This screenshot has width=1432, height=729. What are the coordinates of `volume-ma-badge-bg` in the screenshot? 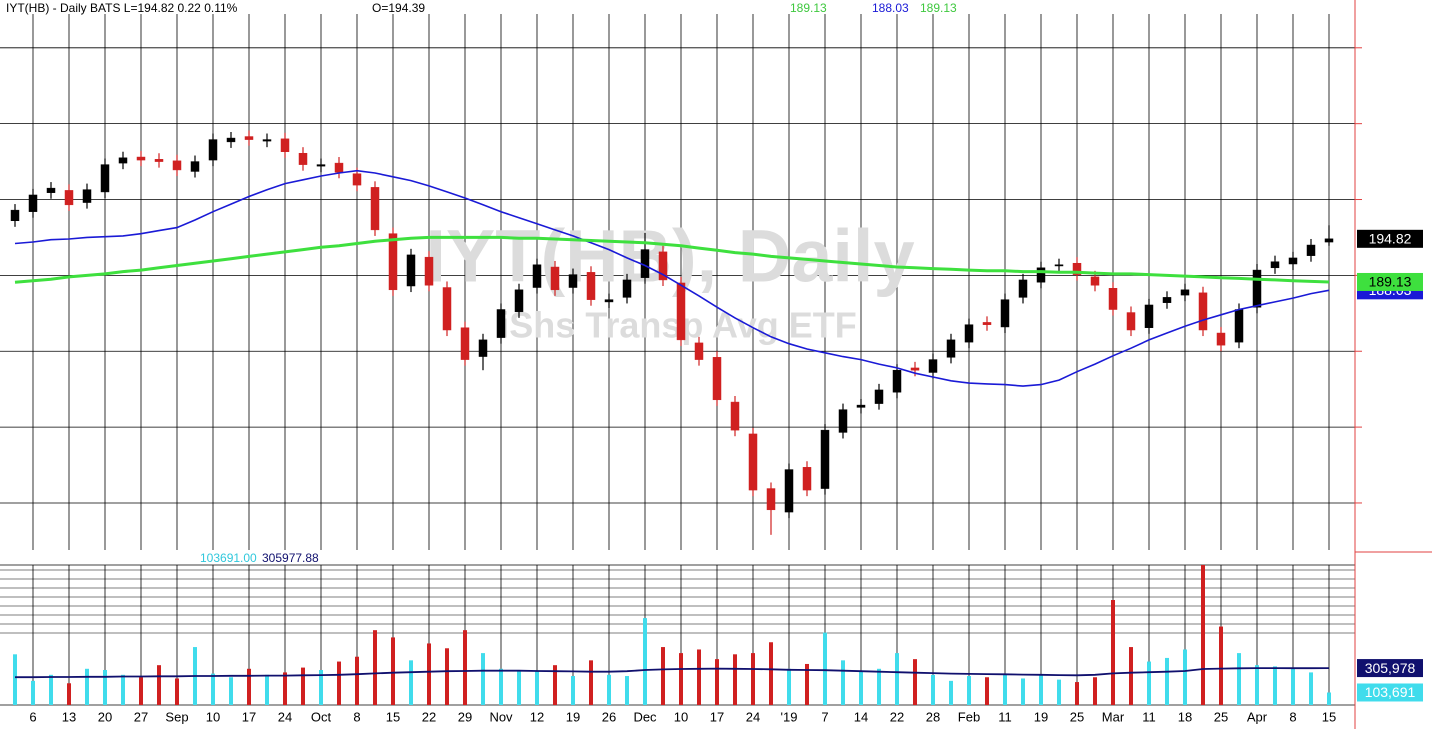 It's located at (1390, 668).